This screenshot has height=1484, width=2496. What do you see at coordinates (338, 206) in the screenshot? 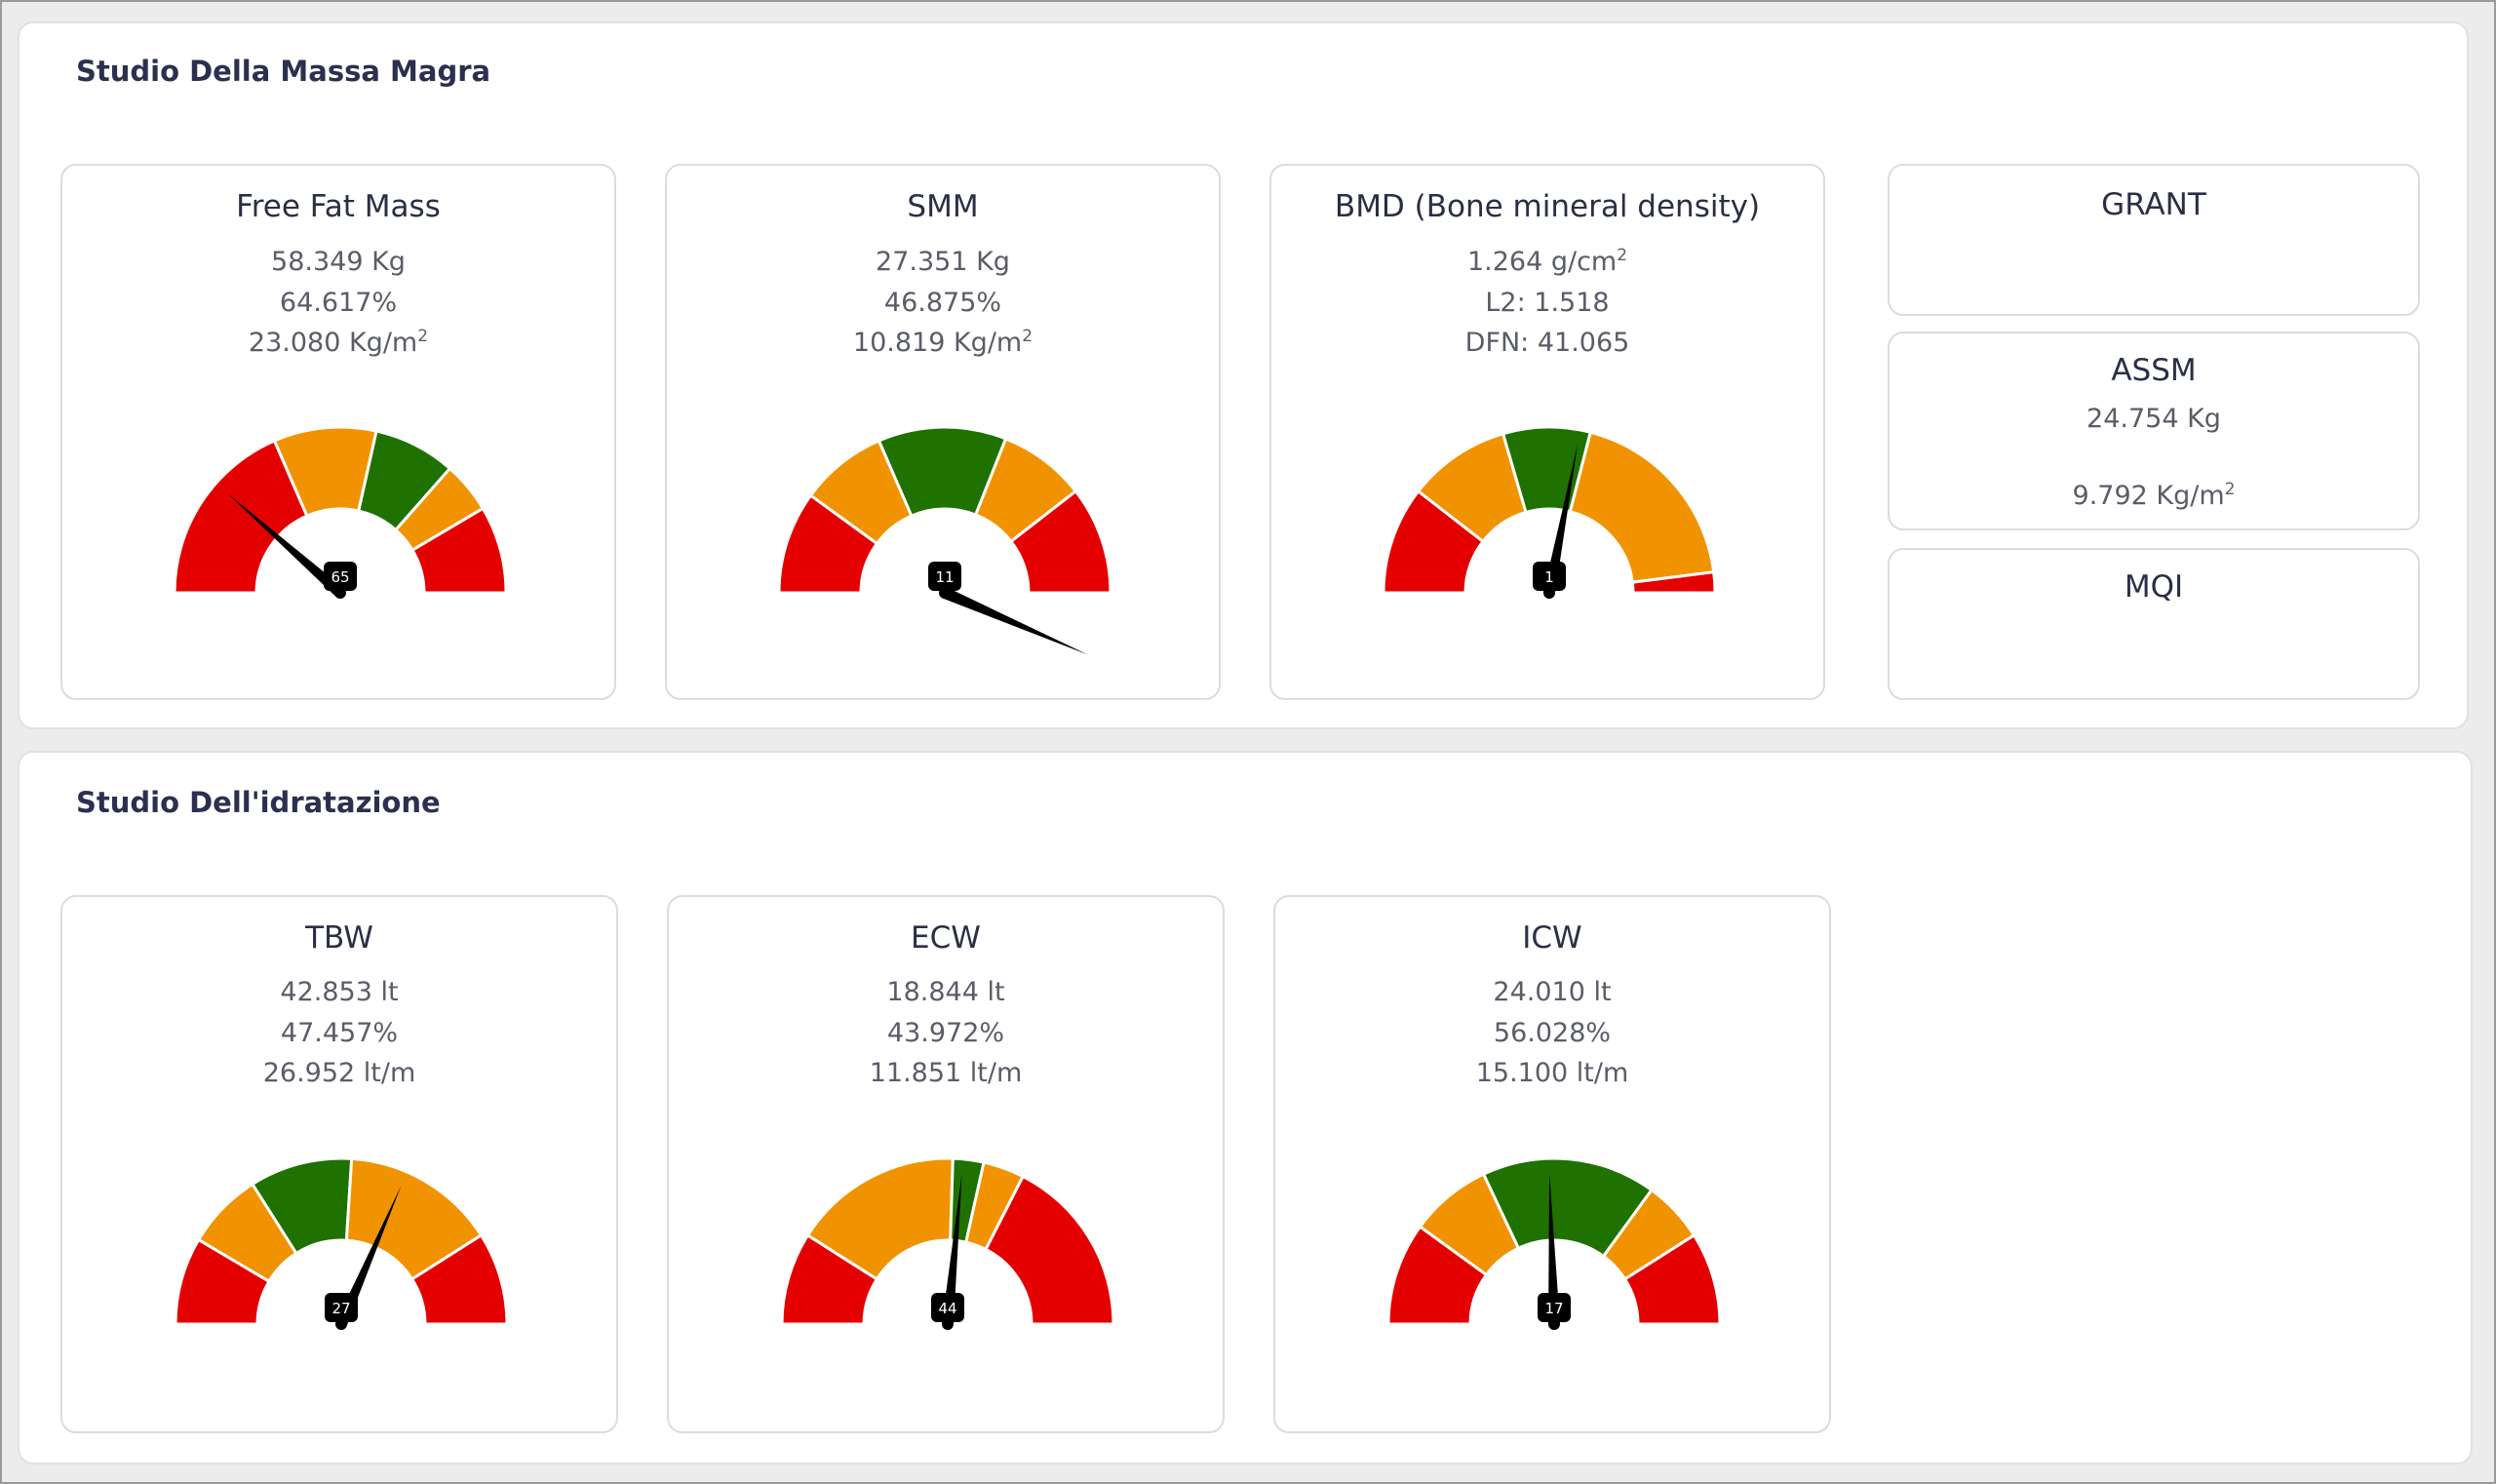
I see `card-title: Free Fat Mass` at bounding box center [338, 206].